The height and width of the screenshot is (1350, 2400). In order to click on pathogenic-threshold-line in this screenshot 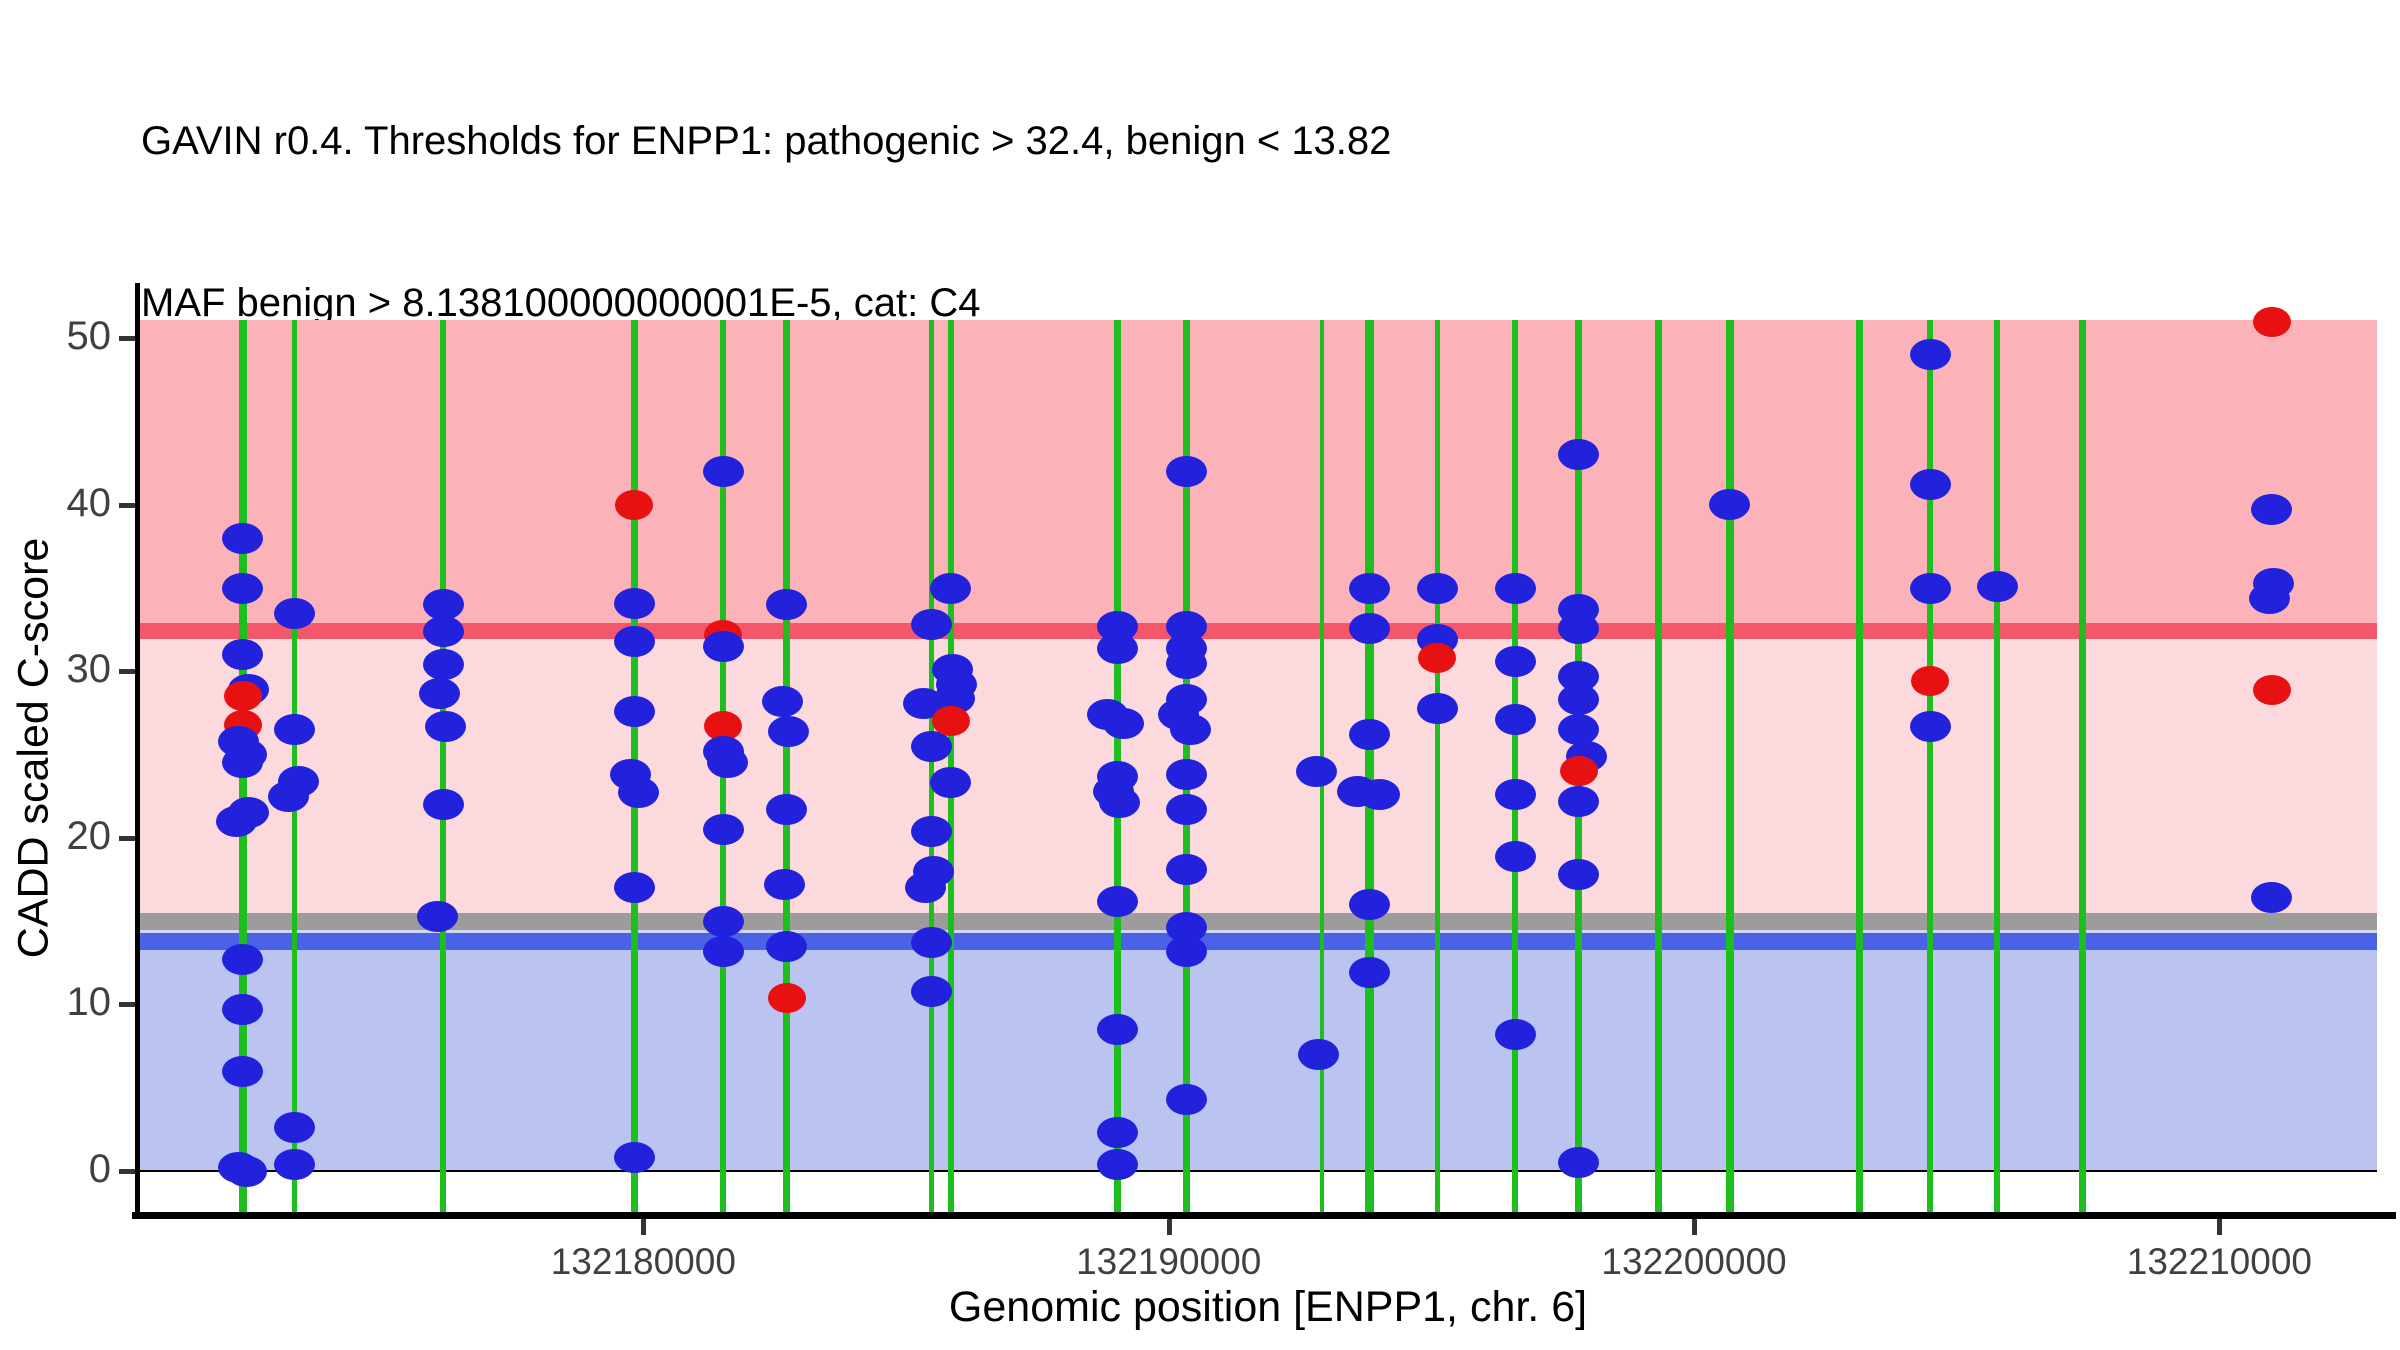, I will do `click(1258, 631)`.